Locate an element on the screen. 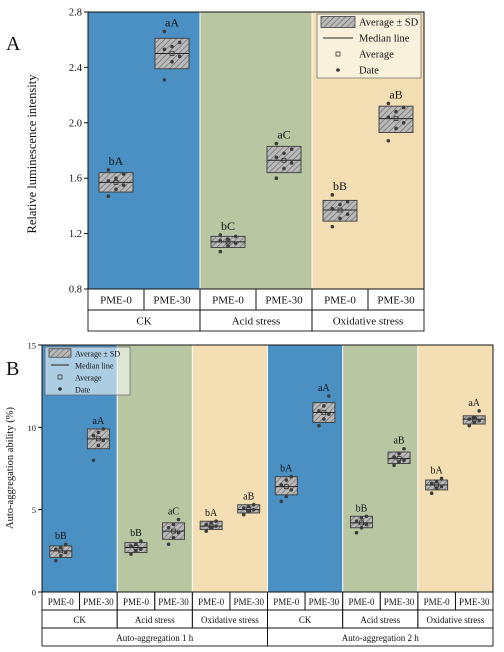 The image size is (504, 652). y-tick-label: 0.8 is located at coordinates (75, 290).